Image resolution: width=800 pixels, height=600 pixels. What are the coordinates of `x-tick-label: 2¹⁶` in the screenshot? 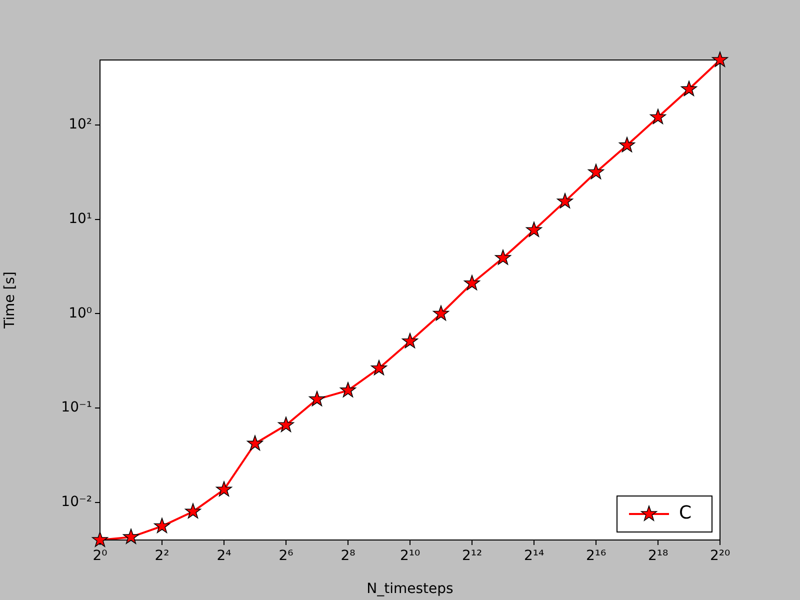 It's located at (596, 556).